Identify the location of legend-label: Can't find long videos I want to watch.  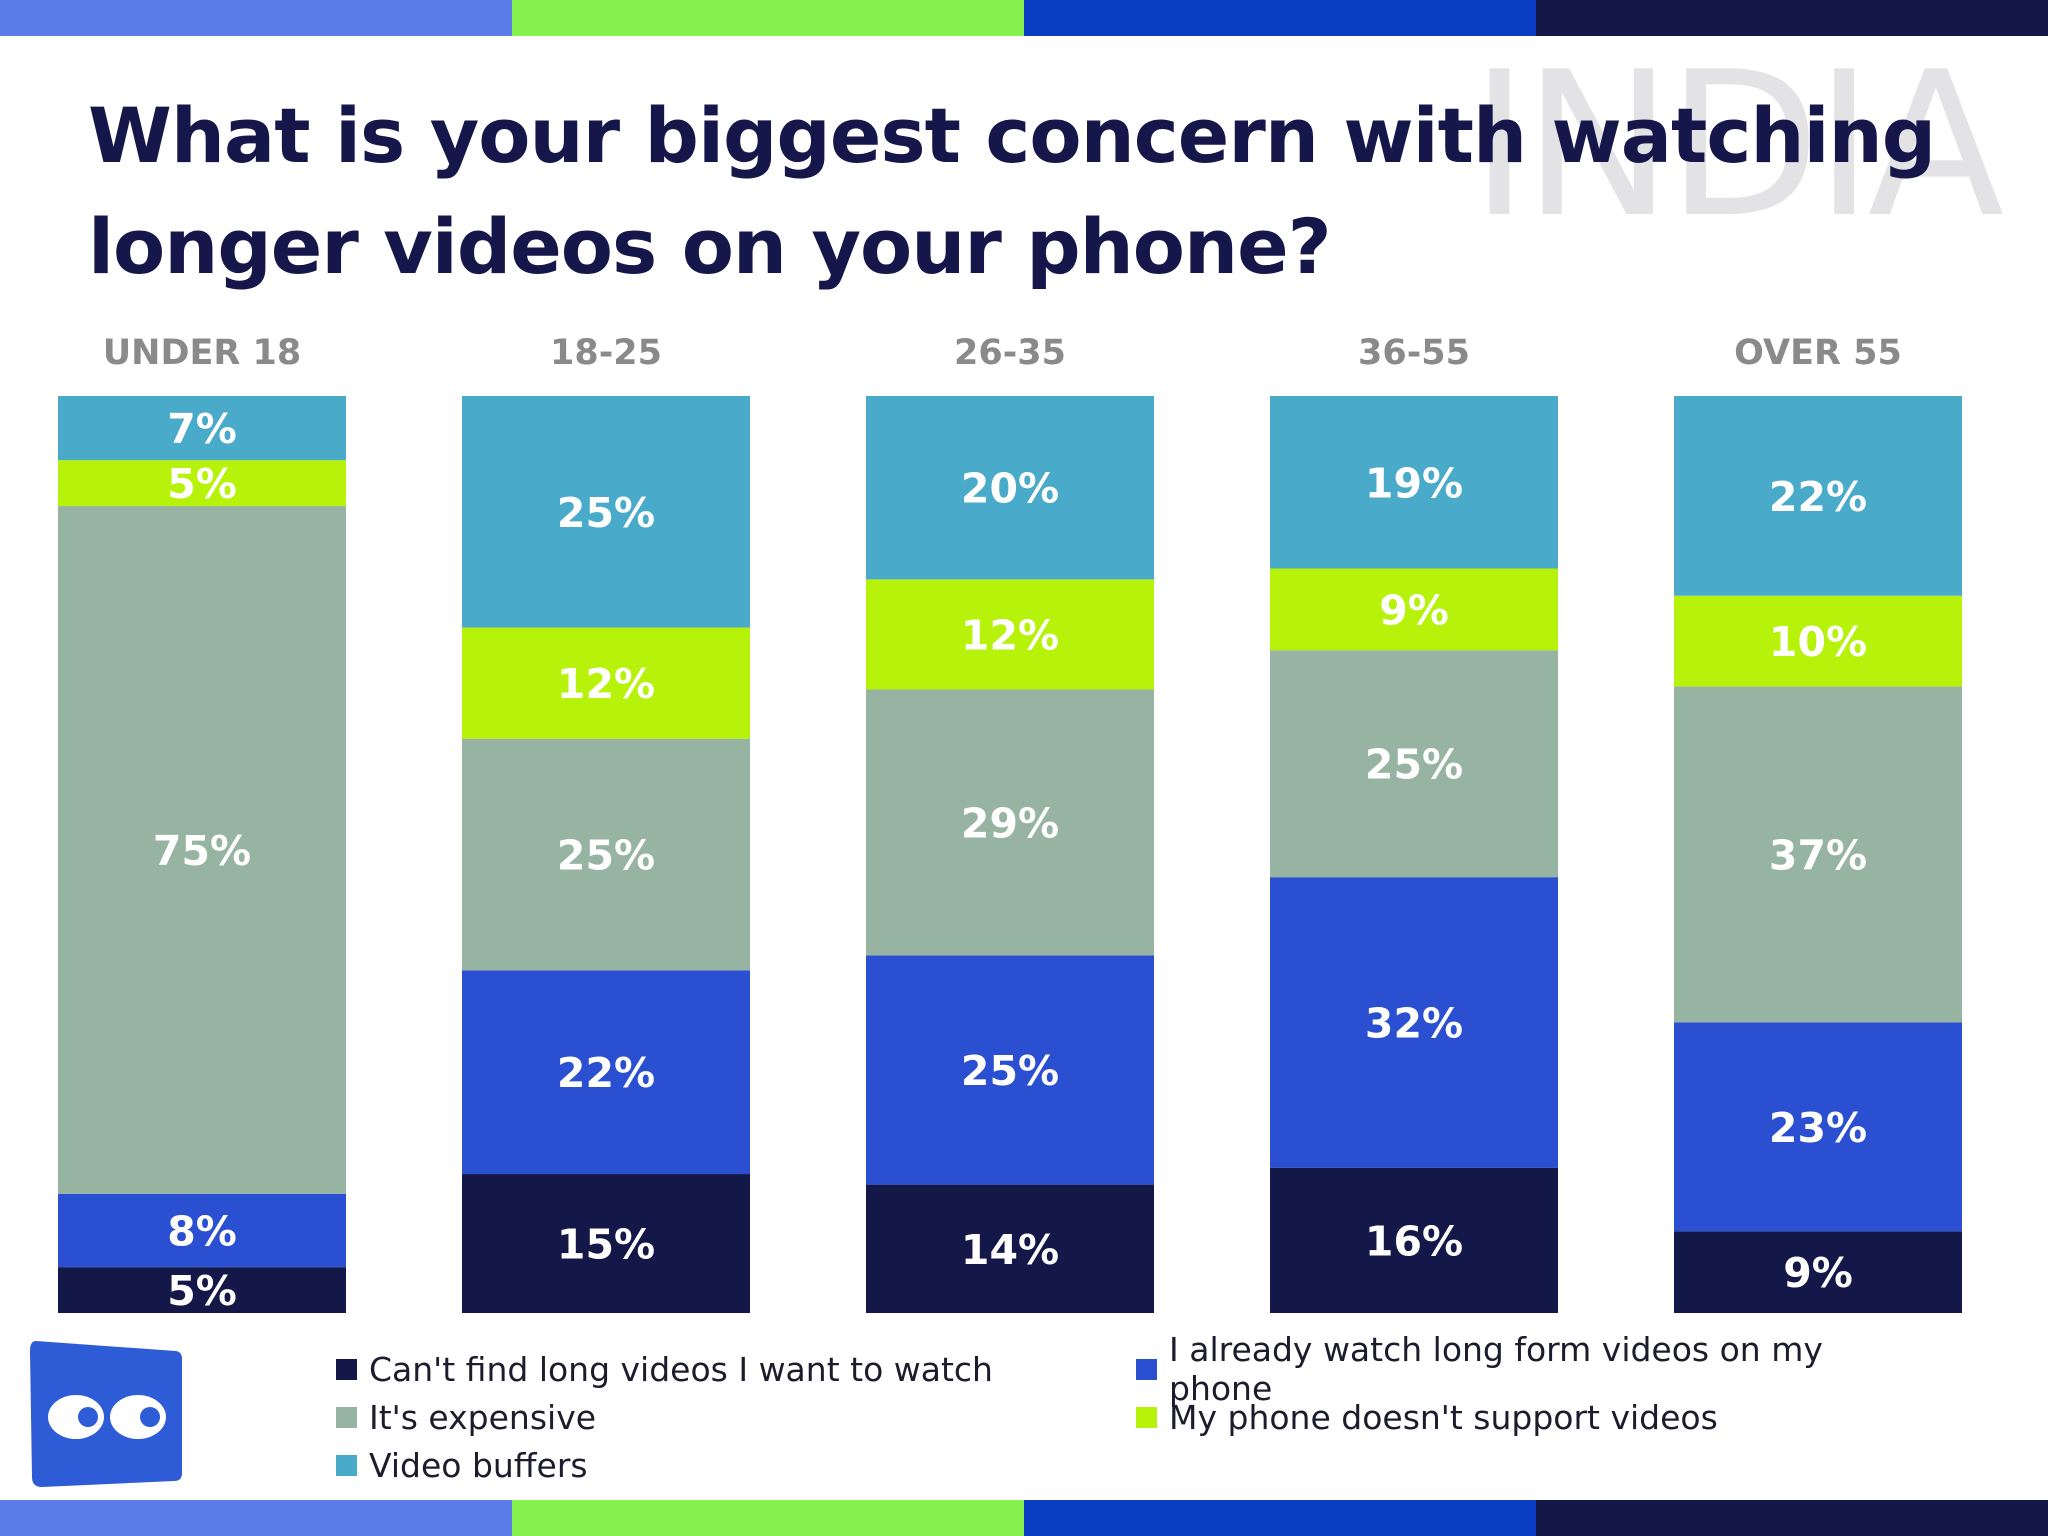
(681, 1369).